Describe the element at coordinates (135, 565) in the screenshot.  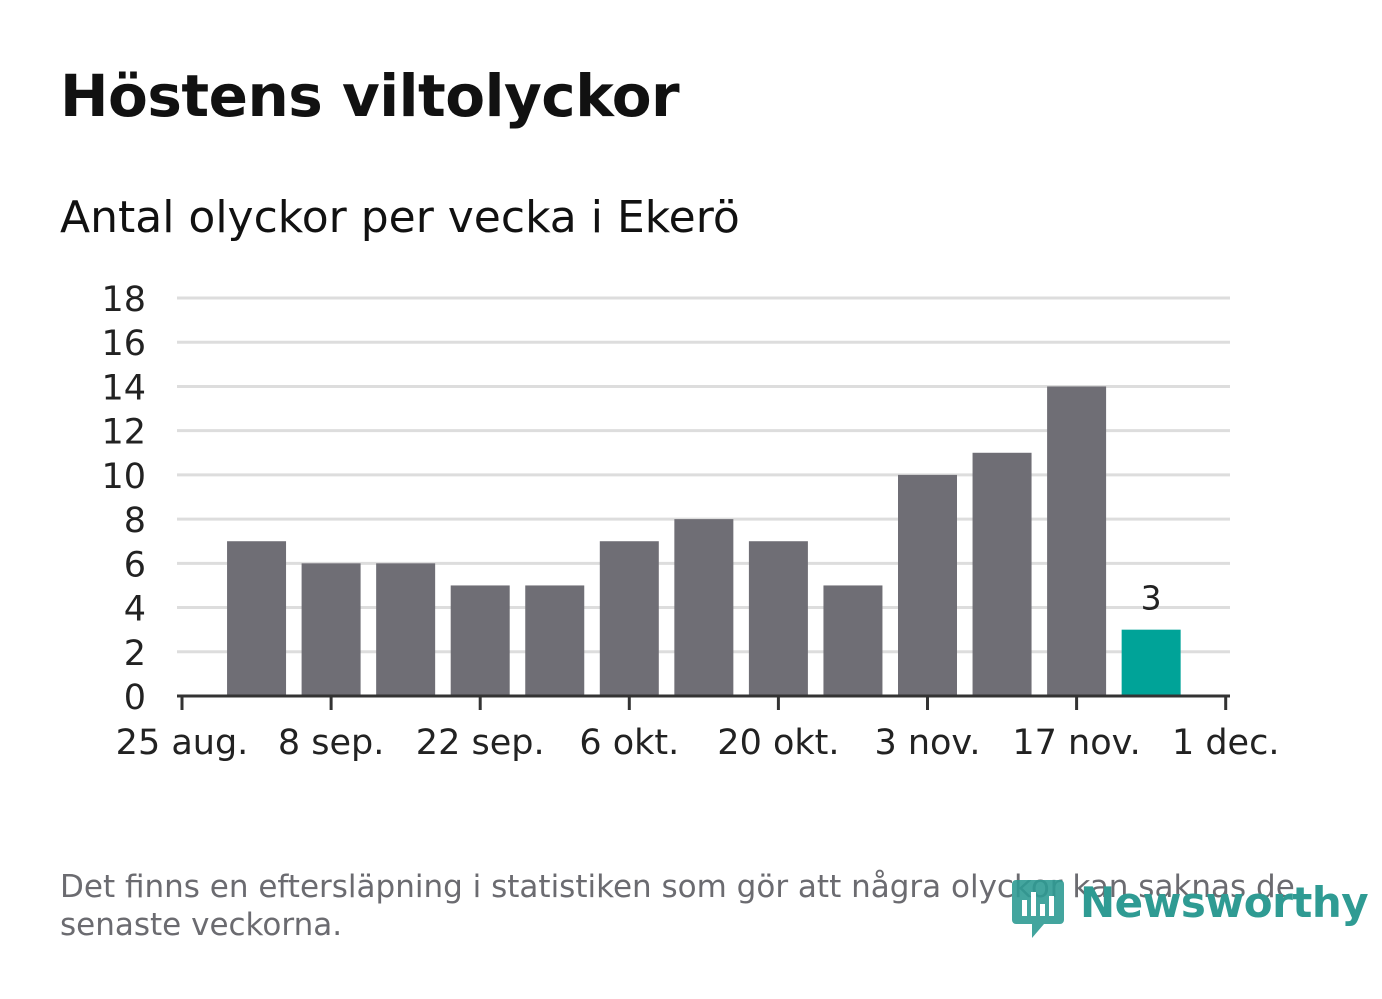
I see `y-tick-label: 6` at that location.